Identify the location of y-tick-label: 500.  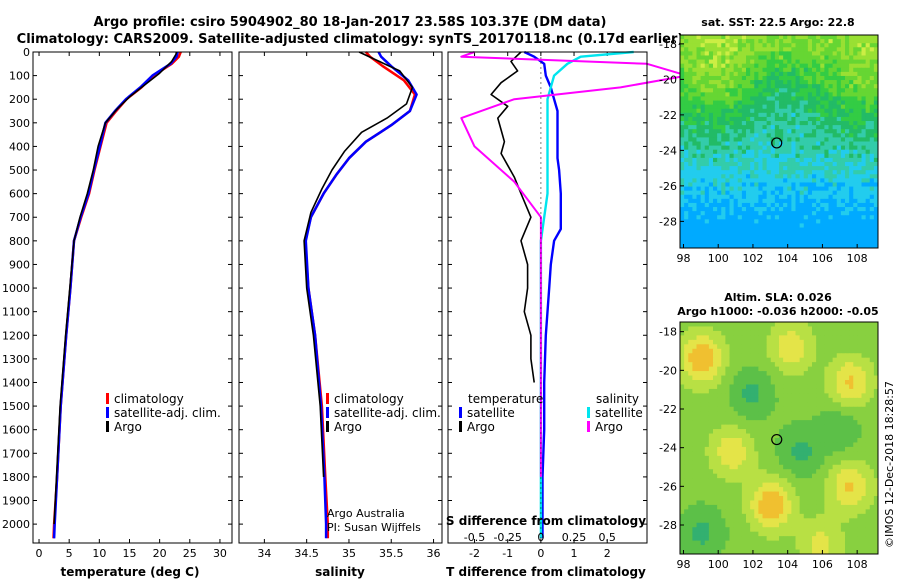
(19, 170).